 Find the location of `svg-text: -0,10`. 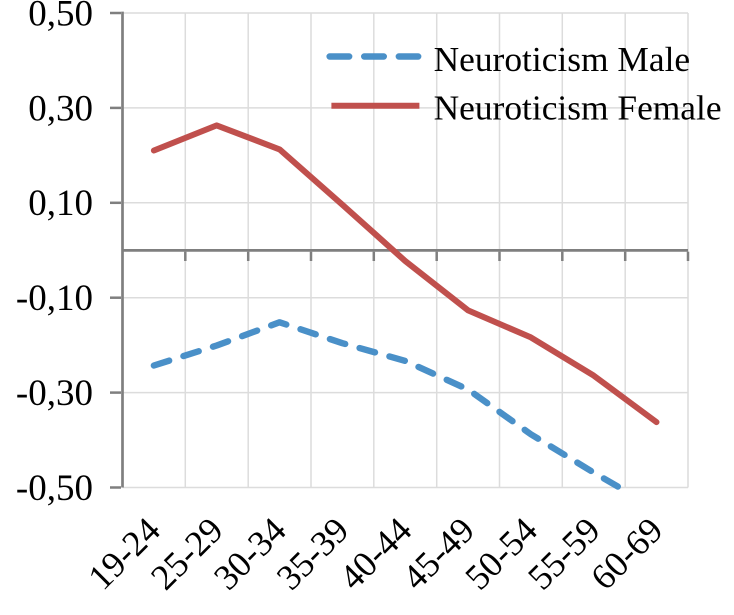

svg-text: -0,10 is located at coordinates (54, 298).